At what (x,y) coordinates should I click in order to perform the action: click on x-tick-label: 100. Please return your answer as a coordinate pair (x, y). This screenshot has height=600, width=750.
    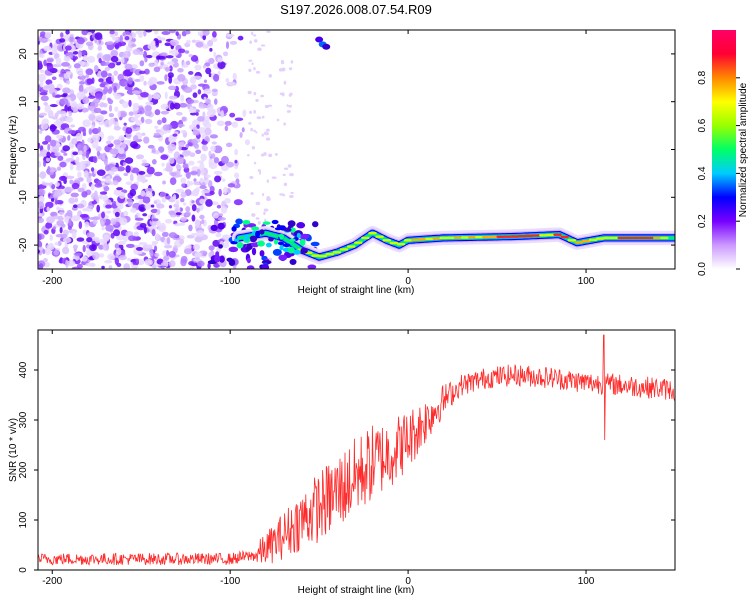
    Looking at the image, I should click on (586, 281).